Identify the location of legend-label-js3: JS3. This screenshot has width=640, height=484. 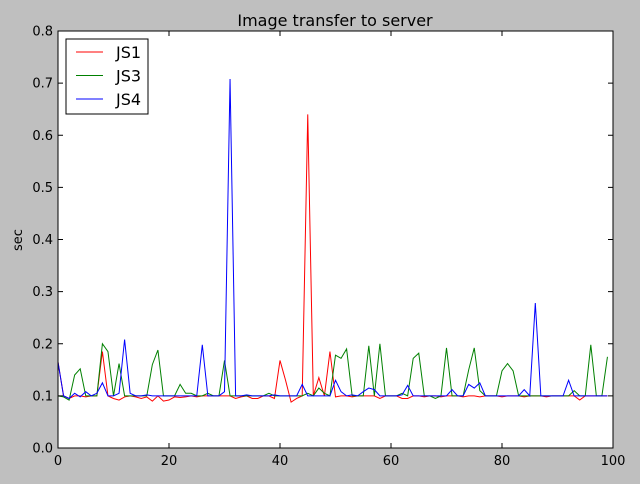
(128, 76).